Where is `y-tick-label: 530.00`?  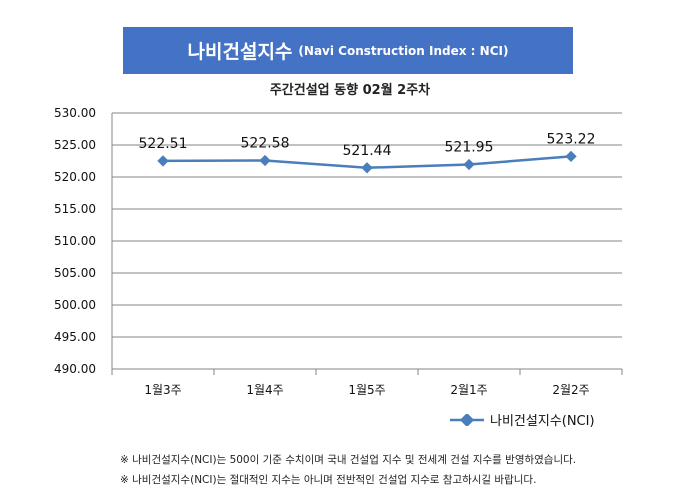 y-tick-label: 530.00 is located at coordinates (75, 113).